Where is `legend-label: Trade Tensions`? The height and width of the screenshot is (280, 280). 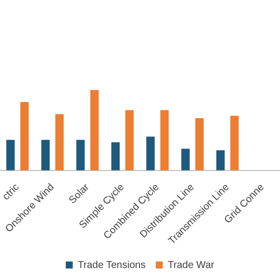 legend-label: Trade Tensions is located at coordinates (112, 265).